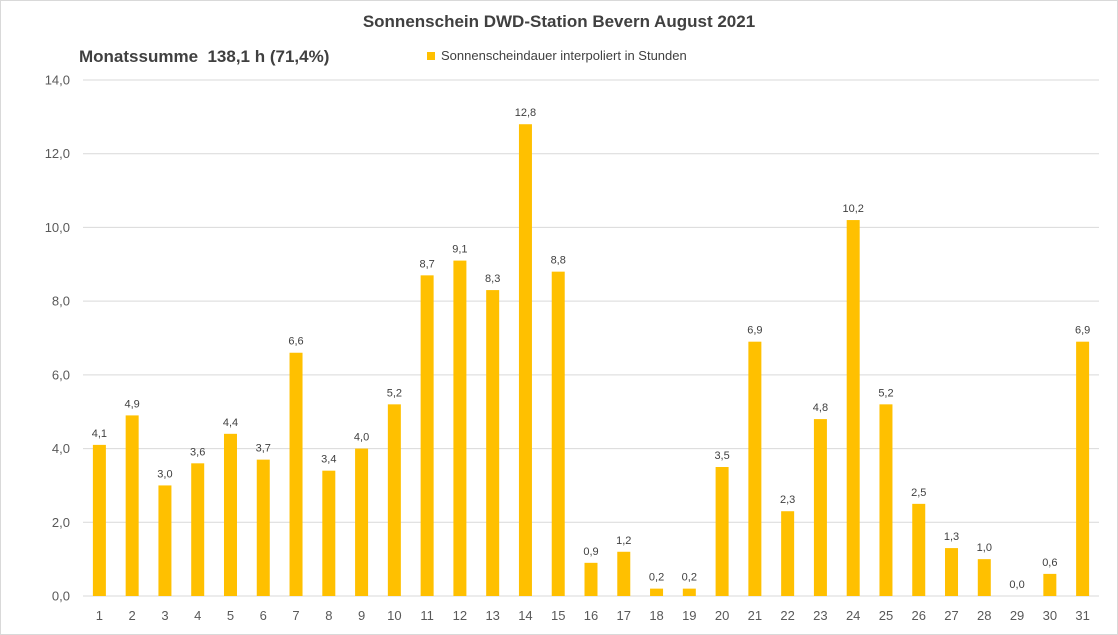 Image resolution: width=1118 pixels, height=635 pixels. I want to click on data-label: 0,9, so click(590, 552).